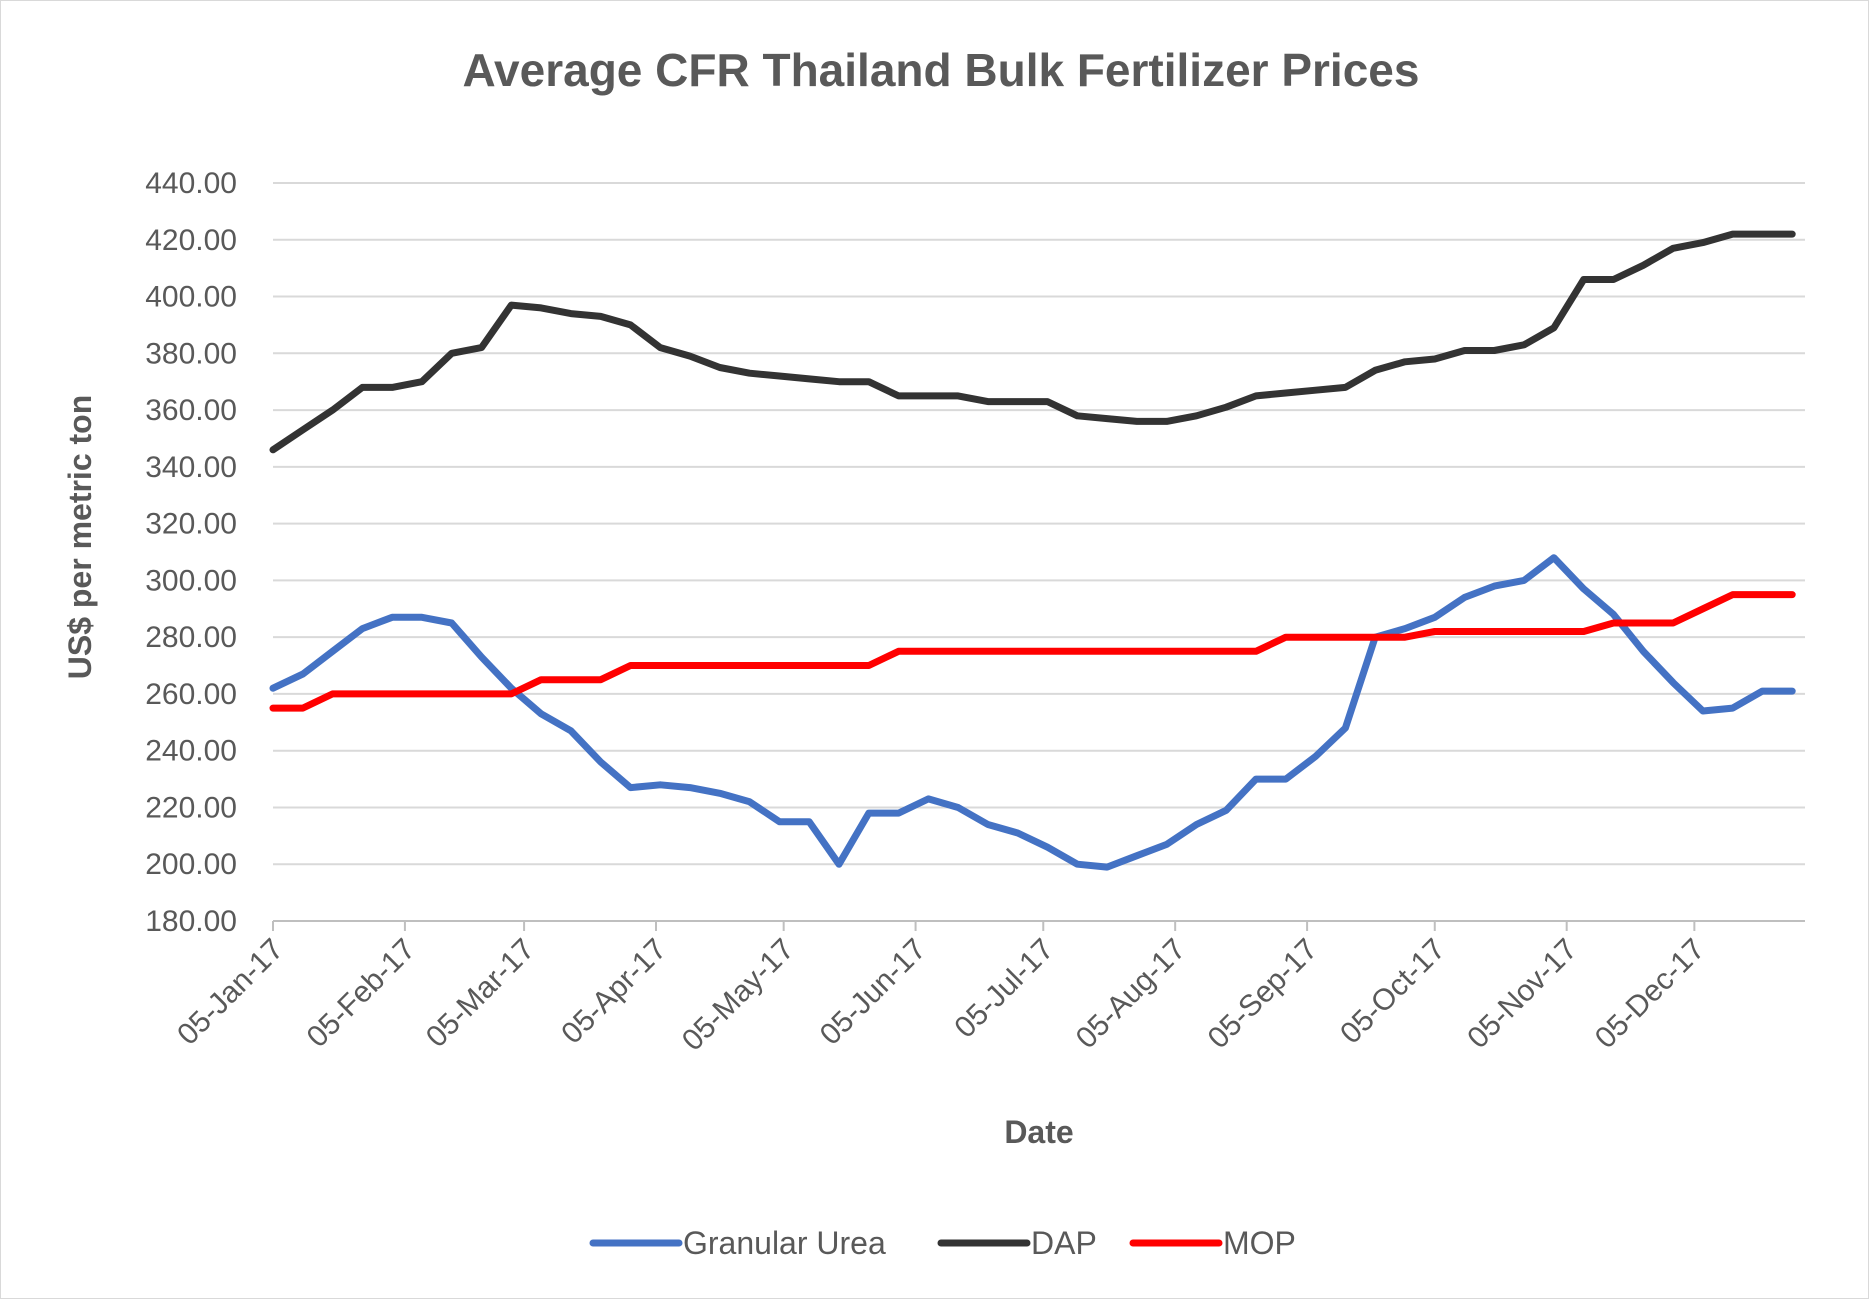  What do you see at coordinates (1393, 992) in the screenshot?
I see `x-tick-label: 05-Oct-17` at bounding box center [1393, 992].